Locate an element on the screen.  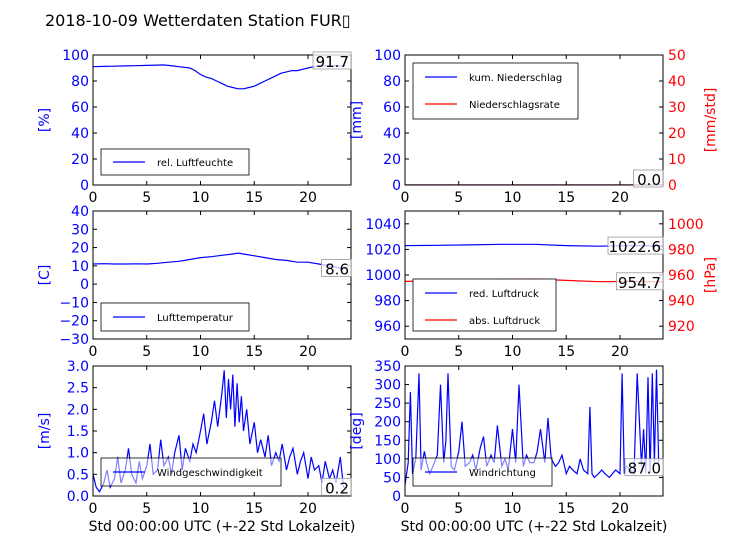
legend-label: Windgeschwindigkeit is located at coordinates (210, 473).